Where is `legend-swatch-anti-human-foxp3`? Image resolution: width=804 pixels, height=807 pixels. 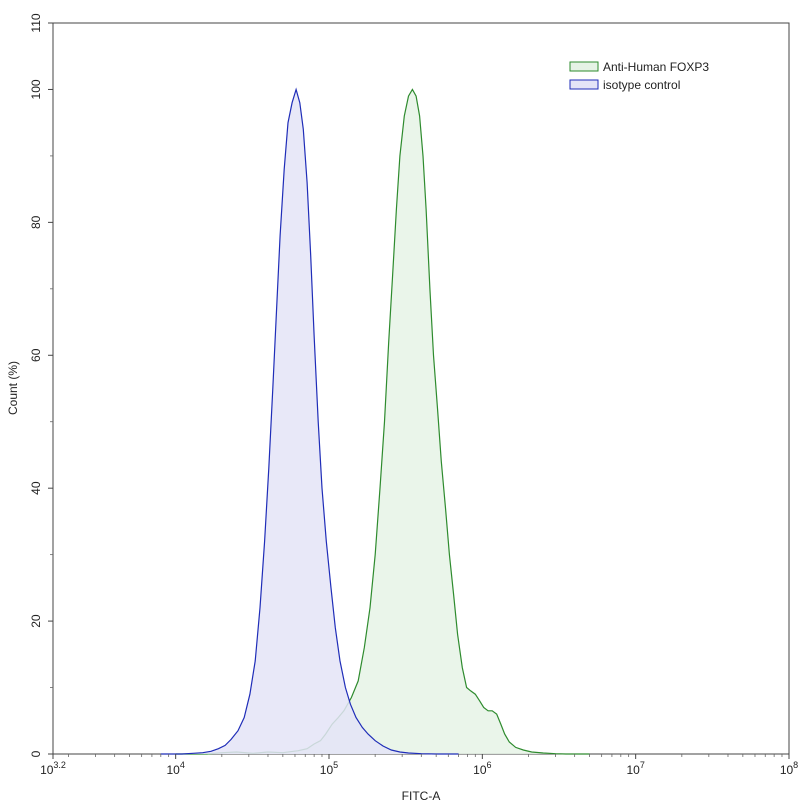
legend-swatch-anti-human-foxp3 is located at coordinates (584, 66).